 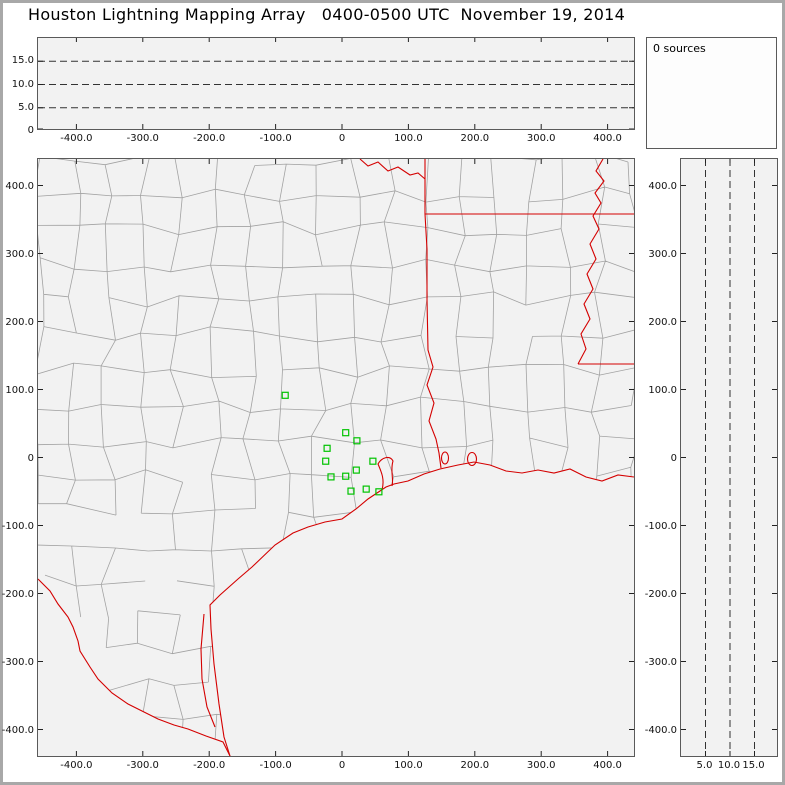 I want to click on mississippi-river-border, so click(x=591, y=262).